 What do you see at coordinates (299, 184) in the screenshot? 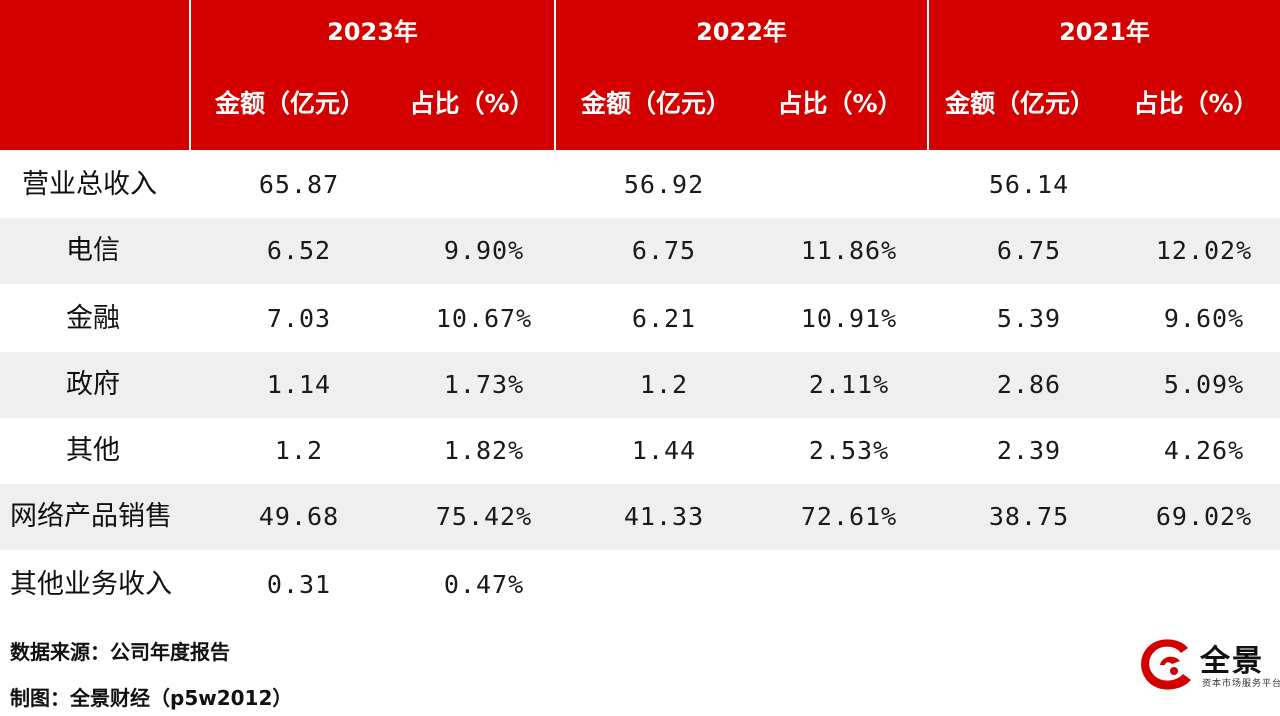
I see `amount-2023: 65.87` at bounding box center [299, 184].